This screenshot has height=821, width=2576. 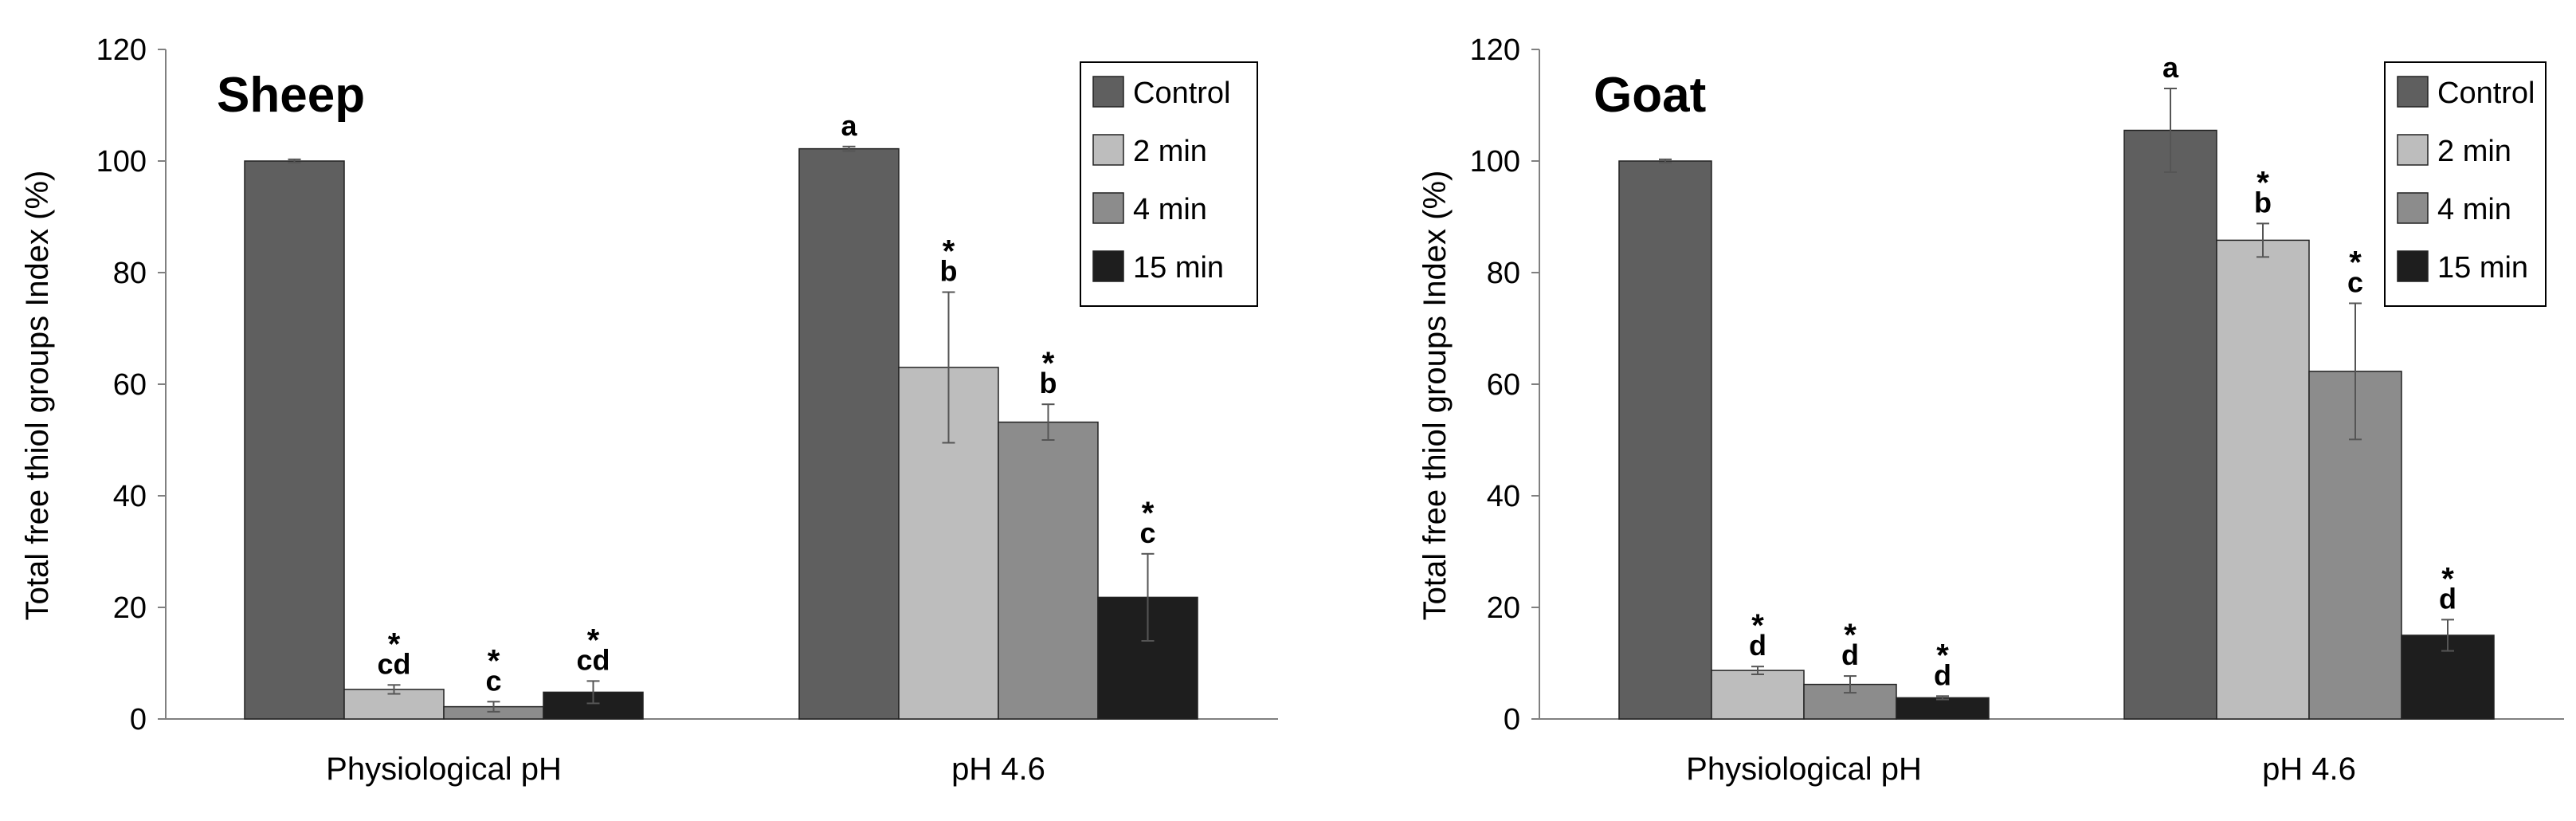 I want to click on chart-title: Goat, so click(x=1650, y=95).